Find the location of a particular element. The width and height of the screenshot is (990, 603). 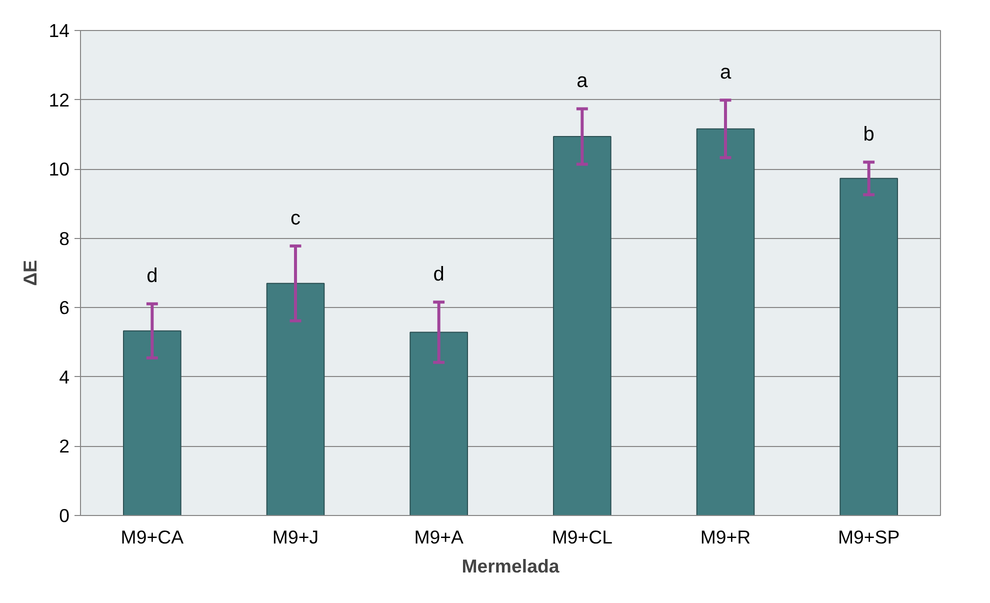

x-tick-label: M9+J is located at coordinates (295, 537).